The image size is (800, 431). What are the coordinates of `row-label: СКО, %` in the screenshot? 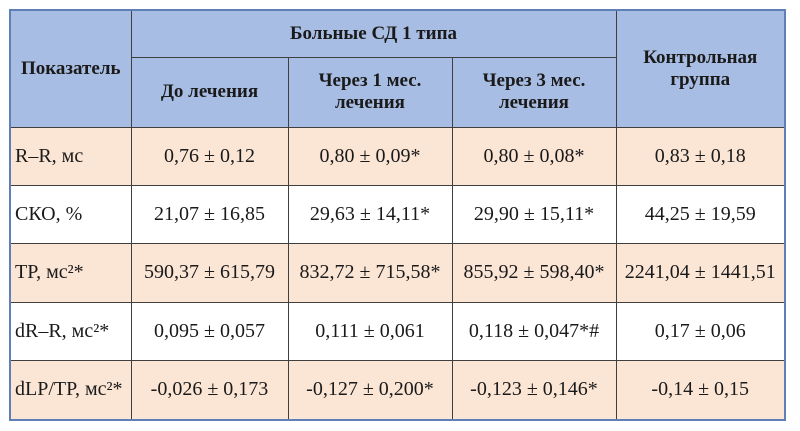 It's located at (70, 214).